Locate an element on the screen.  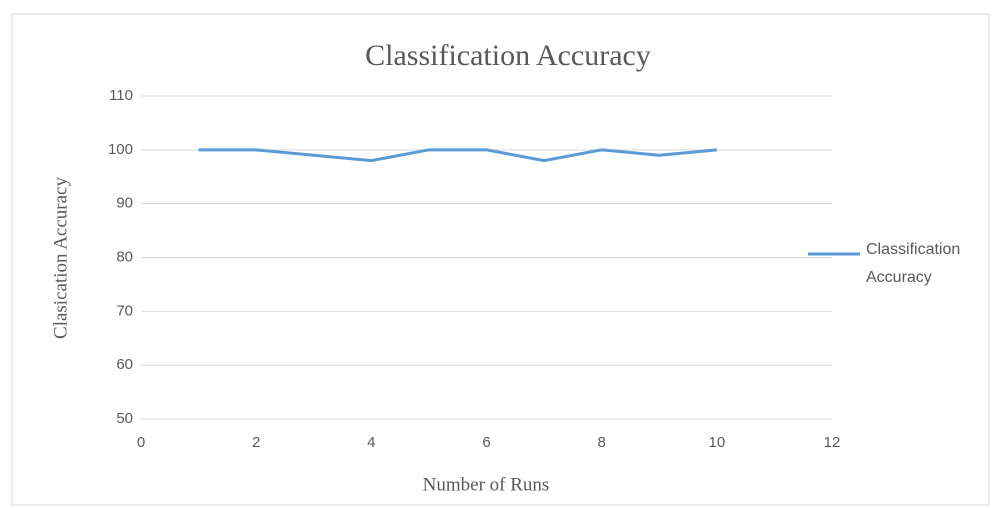
y-tick-label: 80 is located at coordinates (124, 256).